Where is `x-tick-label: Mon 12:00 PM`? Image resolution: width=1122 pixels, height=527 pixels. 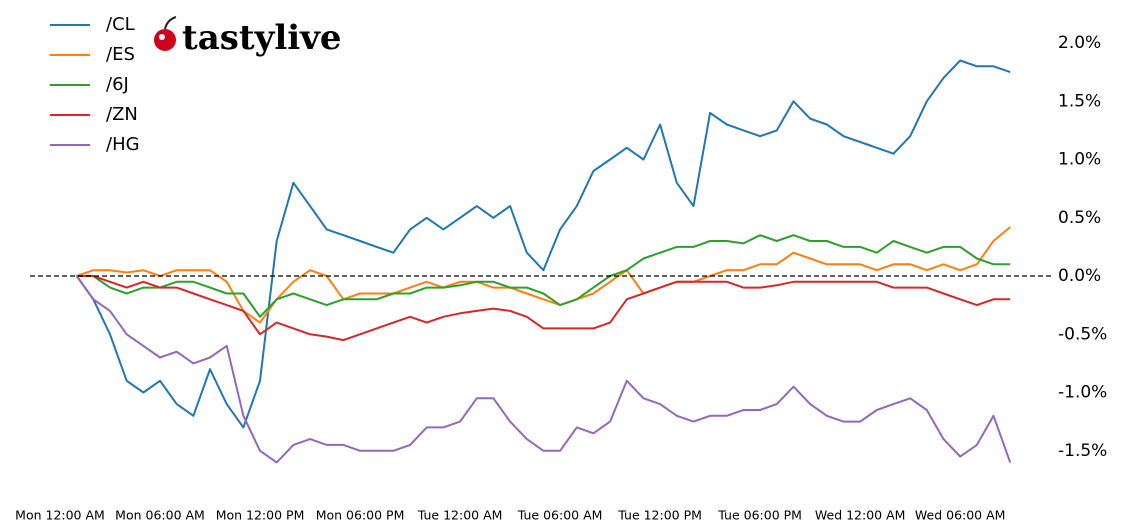 x-tick-label: Mon 12:00 PM is located at coordinates (260, 515).